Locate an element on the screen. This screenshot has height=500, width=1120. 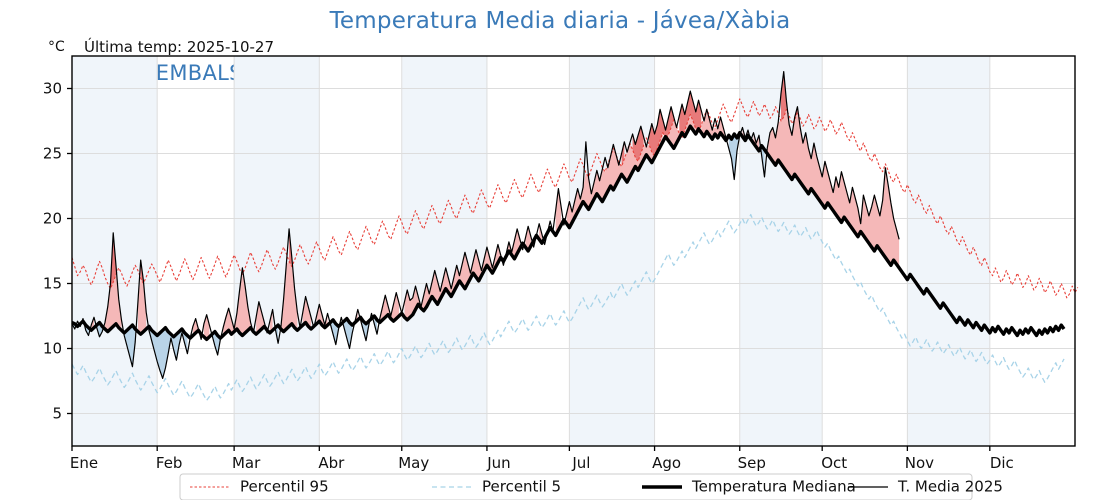
y-tick-label: 20 is located at coordinates (52, 219).